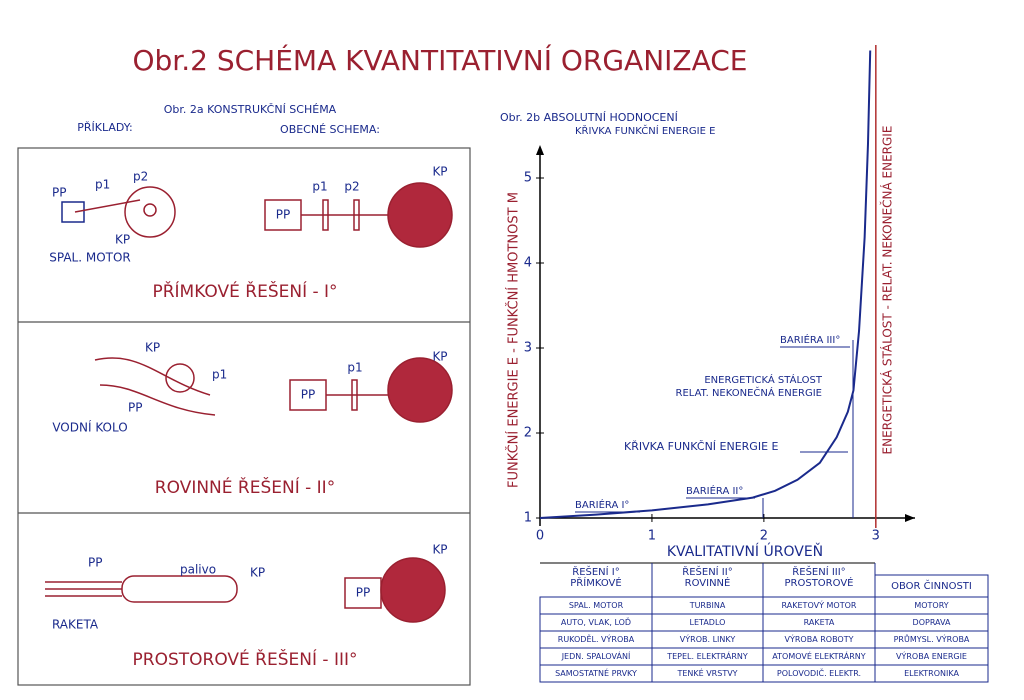  Describe the element at coordinates (707, 605) in the screenshot. I see `table-cell: TURBINA` at that location.